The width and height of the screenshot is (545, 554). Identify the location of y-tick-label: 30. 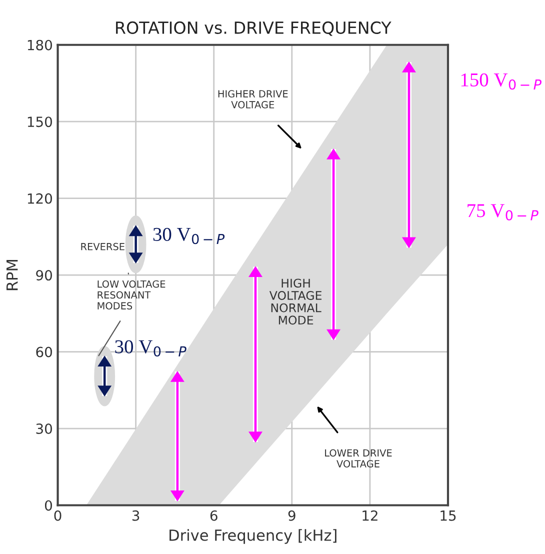
(44, 428).